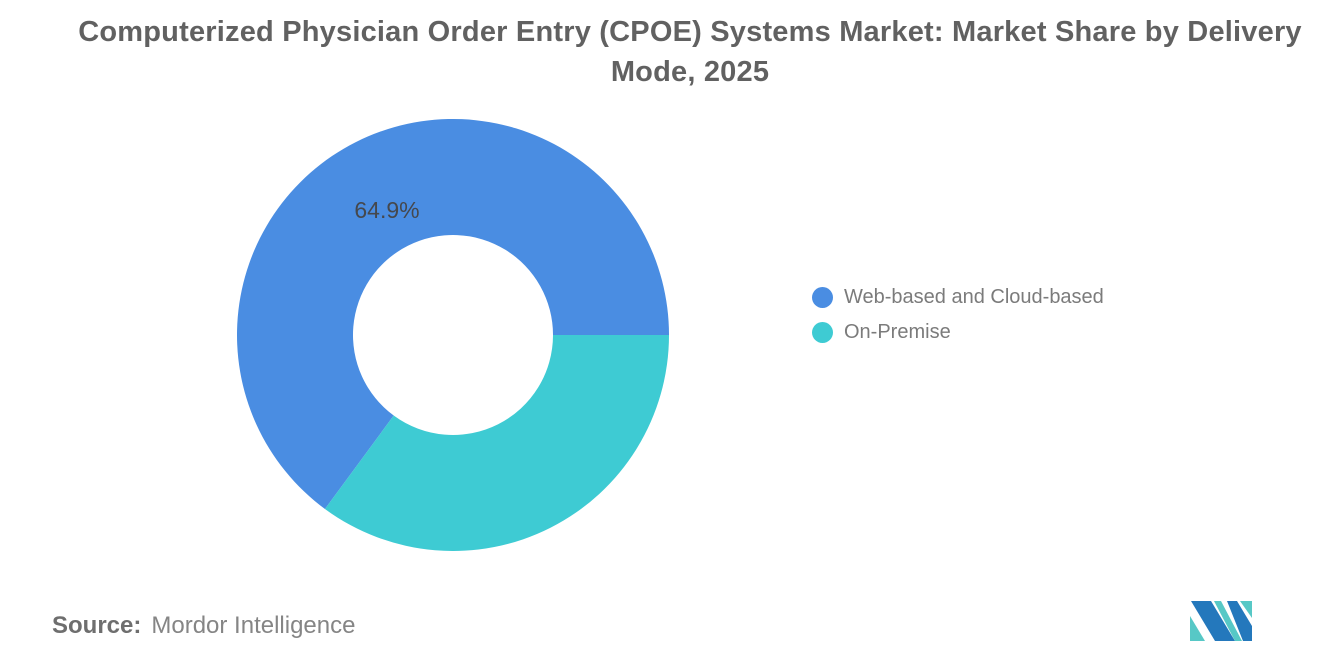 This screenshot has width=1320, height=665. I want to click on legend-item-web-based-and-cloud-based: Web-based and Cloud-based, so click(958, 297).